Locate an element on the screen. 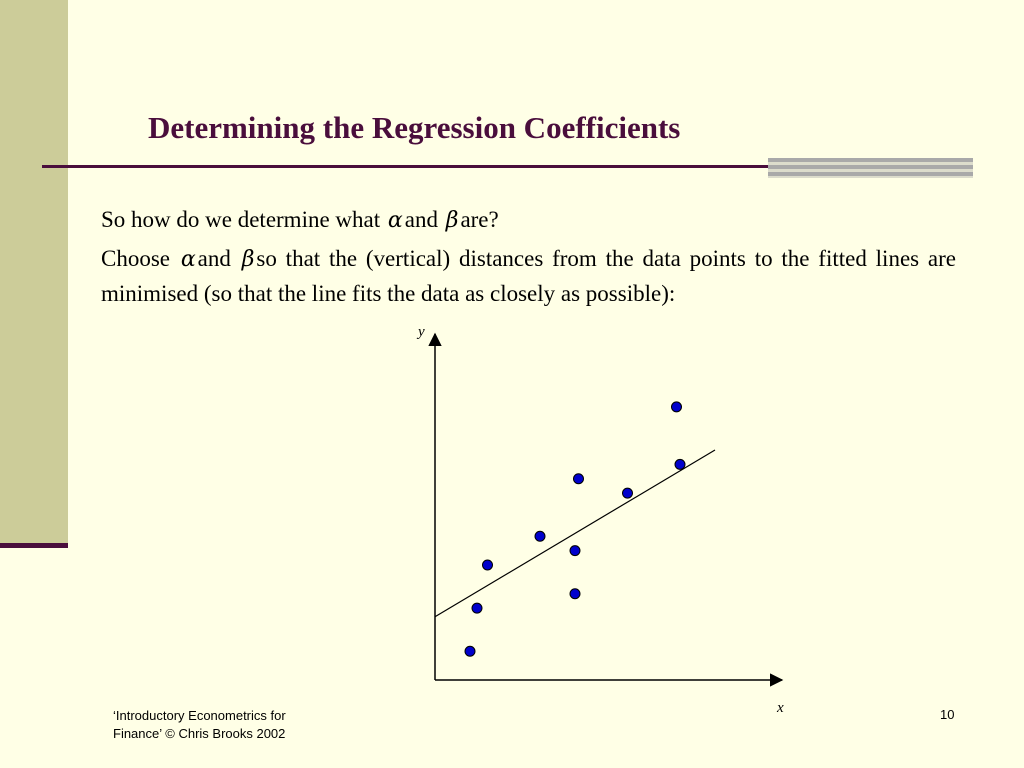 Image resolution: width=1024 pixels, height=768 pixels. y-axis-label: y is located at coordinates (420, 332).